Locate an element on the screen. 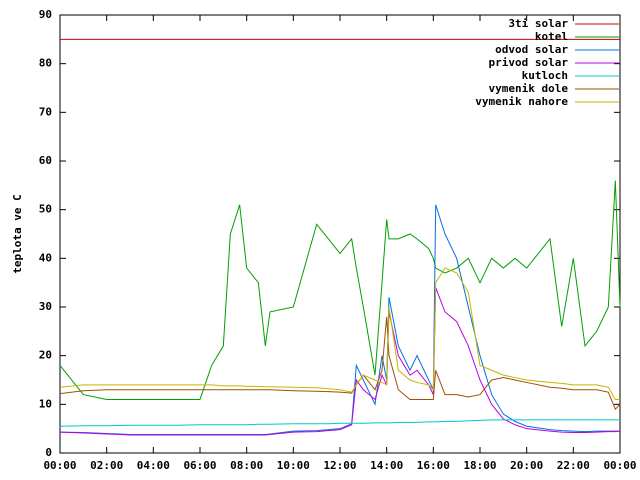 The image size is (640, 480). x-tick-label: 08:00 is located at coordinates (246, 465).